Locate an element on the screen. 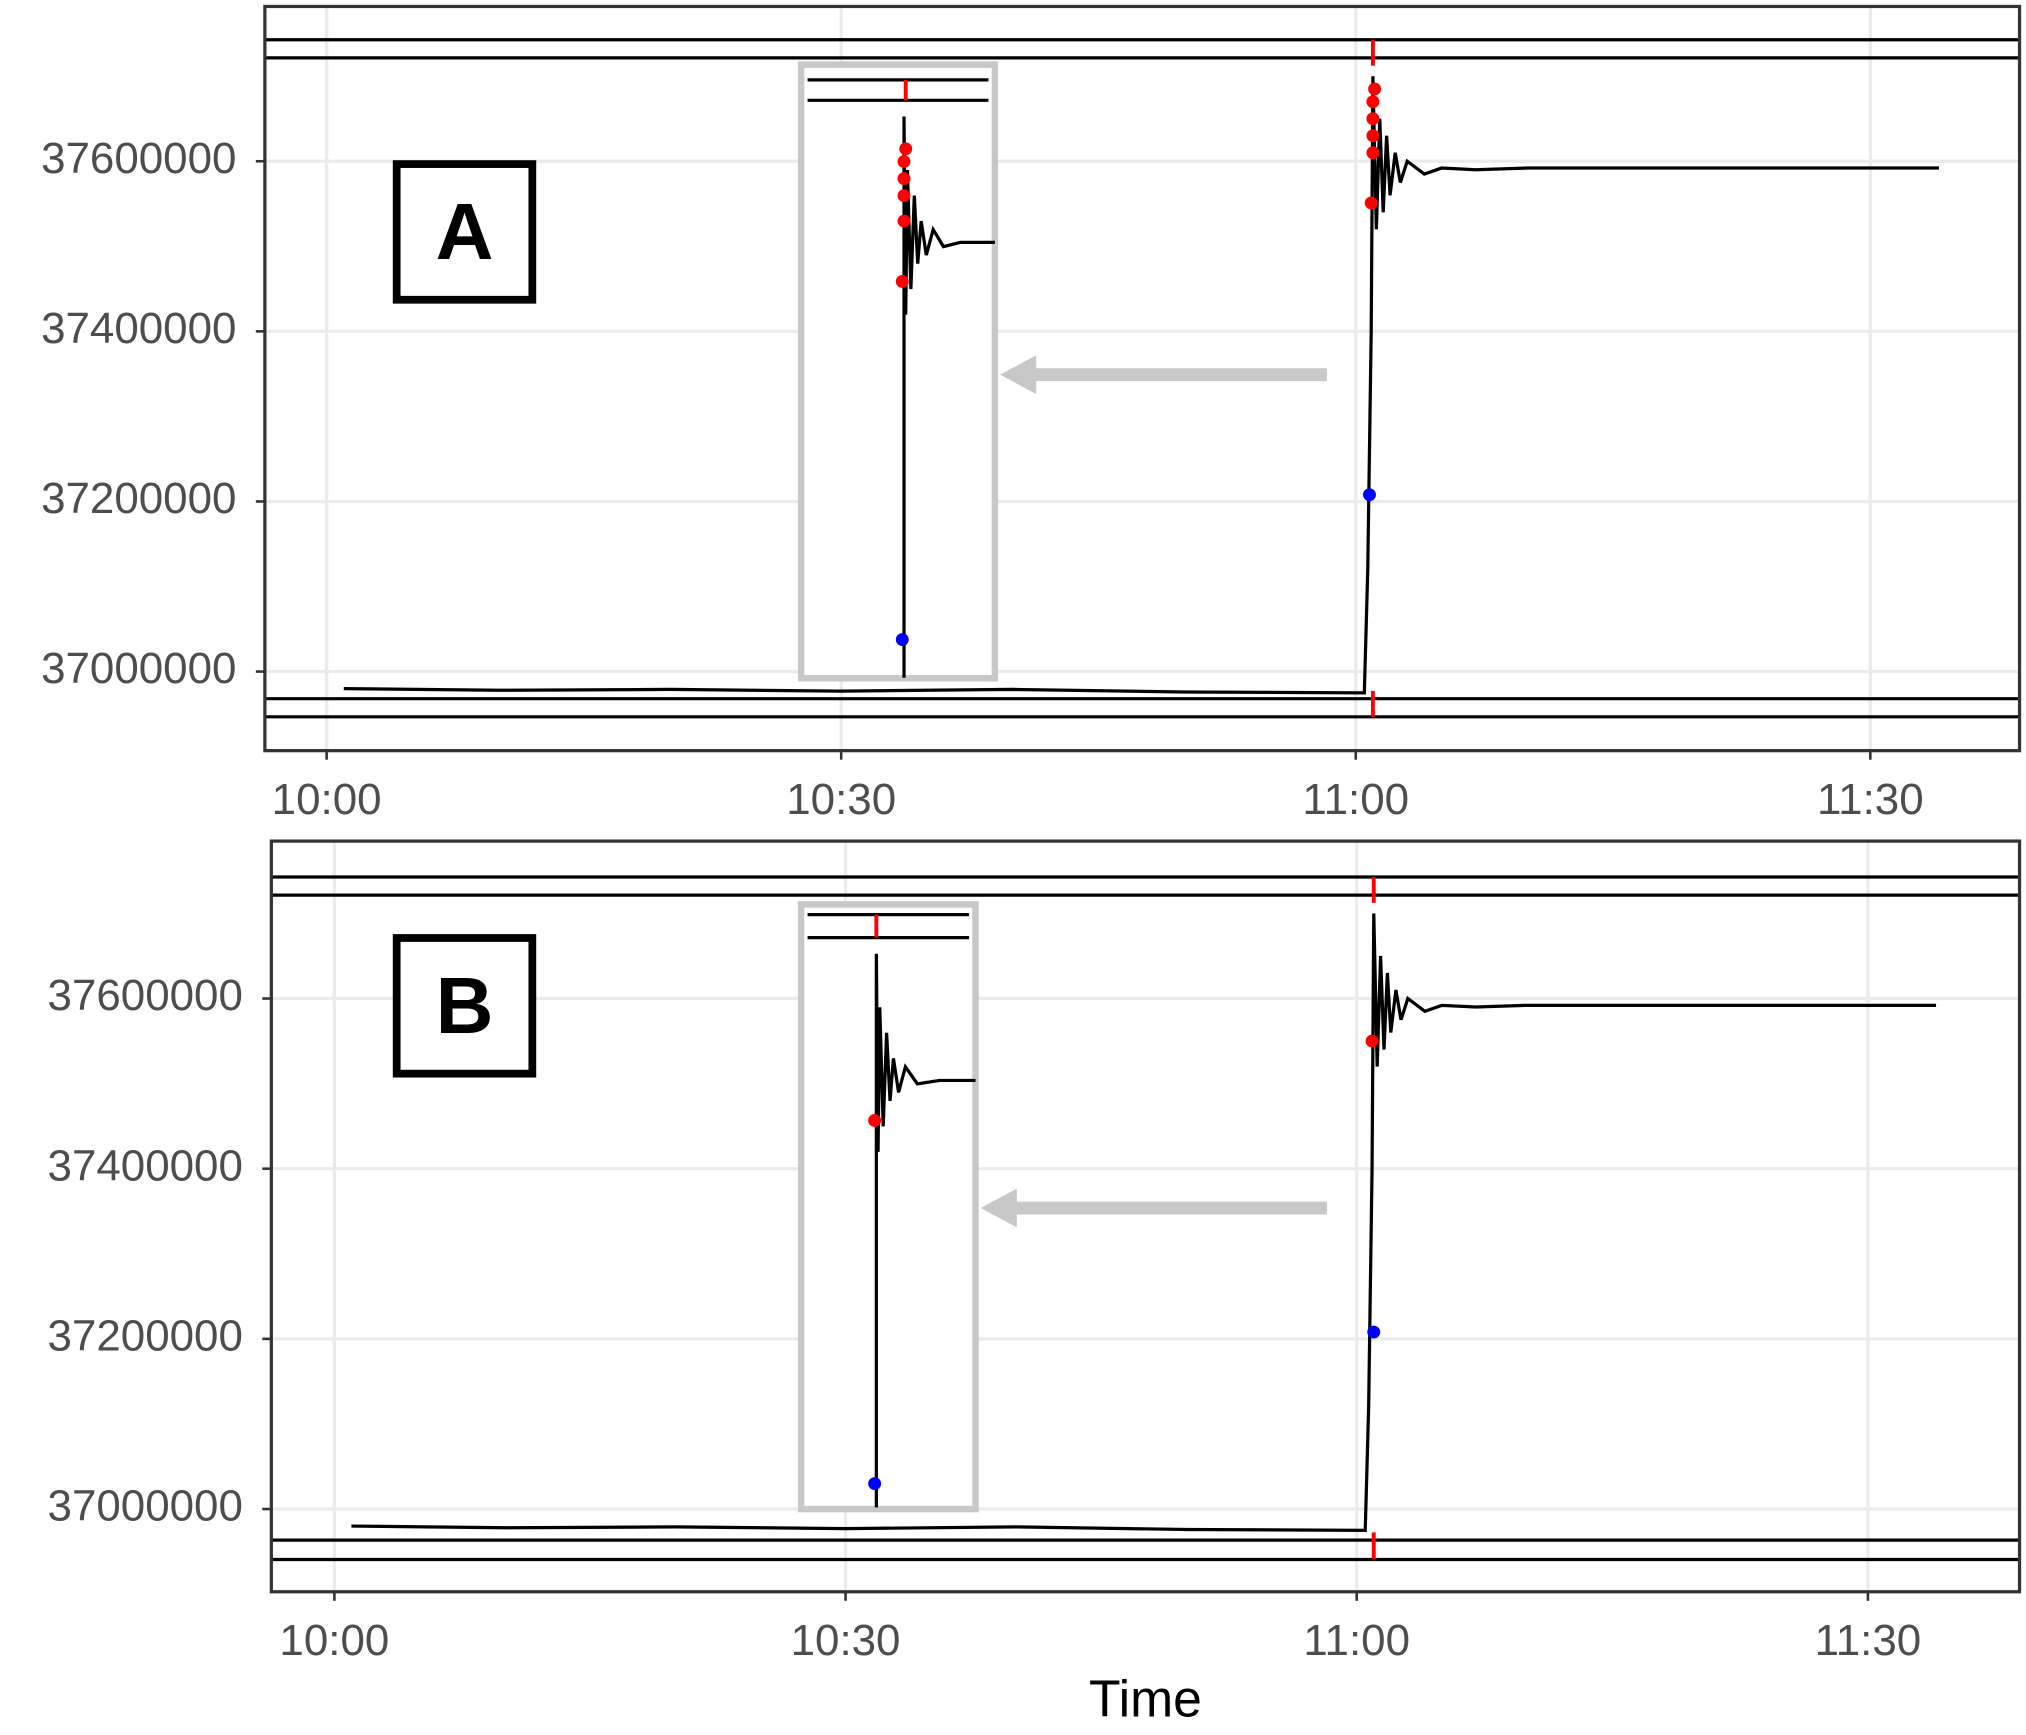 This screenshot has width=2026, height=1735. x-axis-title: Time is located at coordinates (1145, 1699).